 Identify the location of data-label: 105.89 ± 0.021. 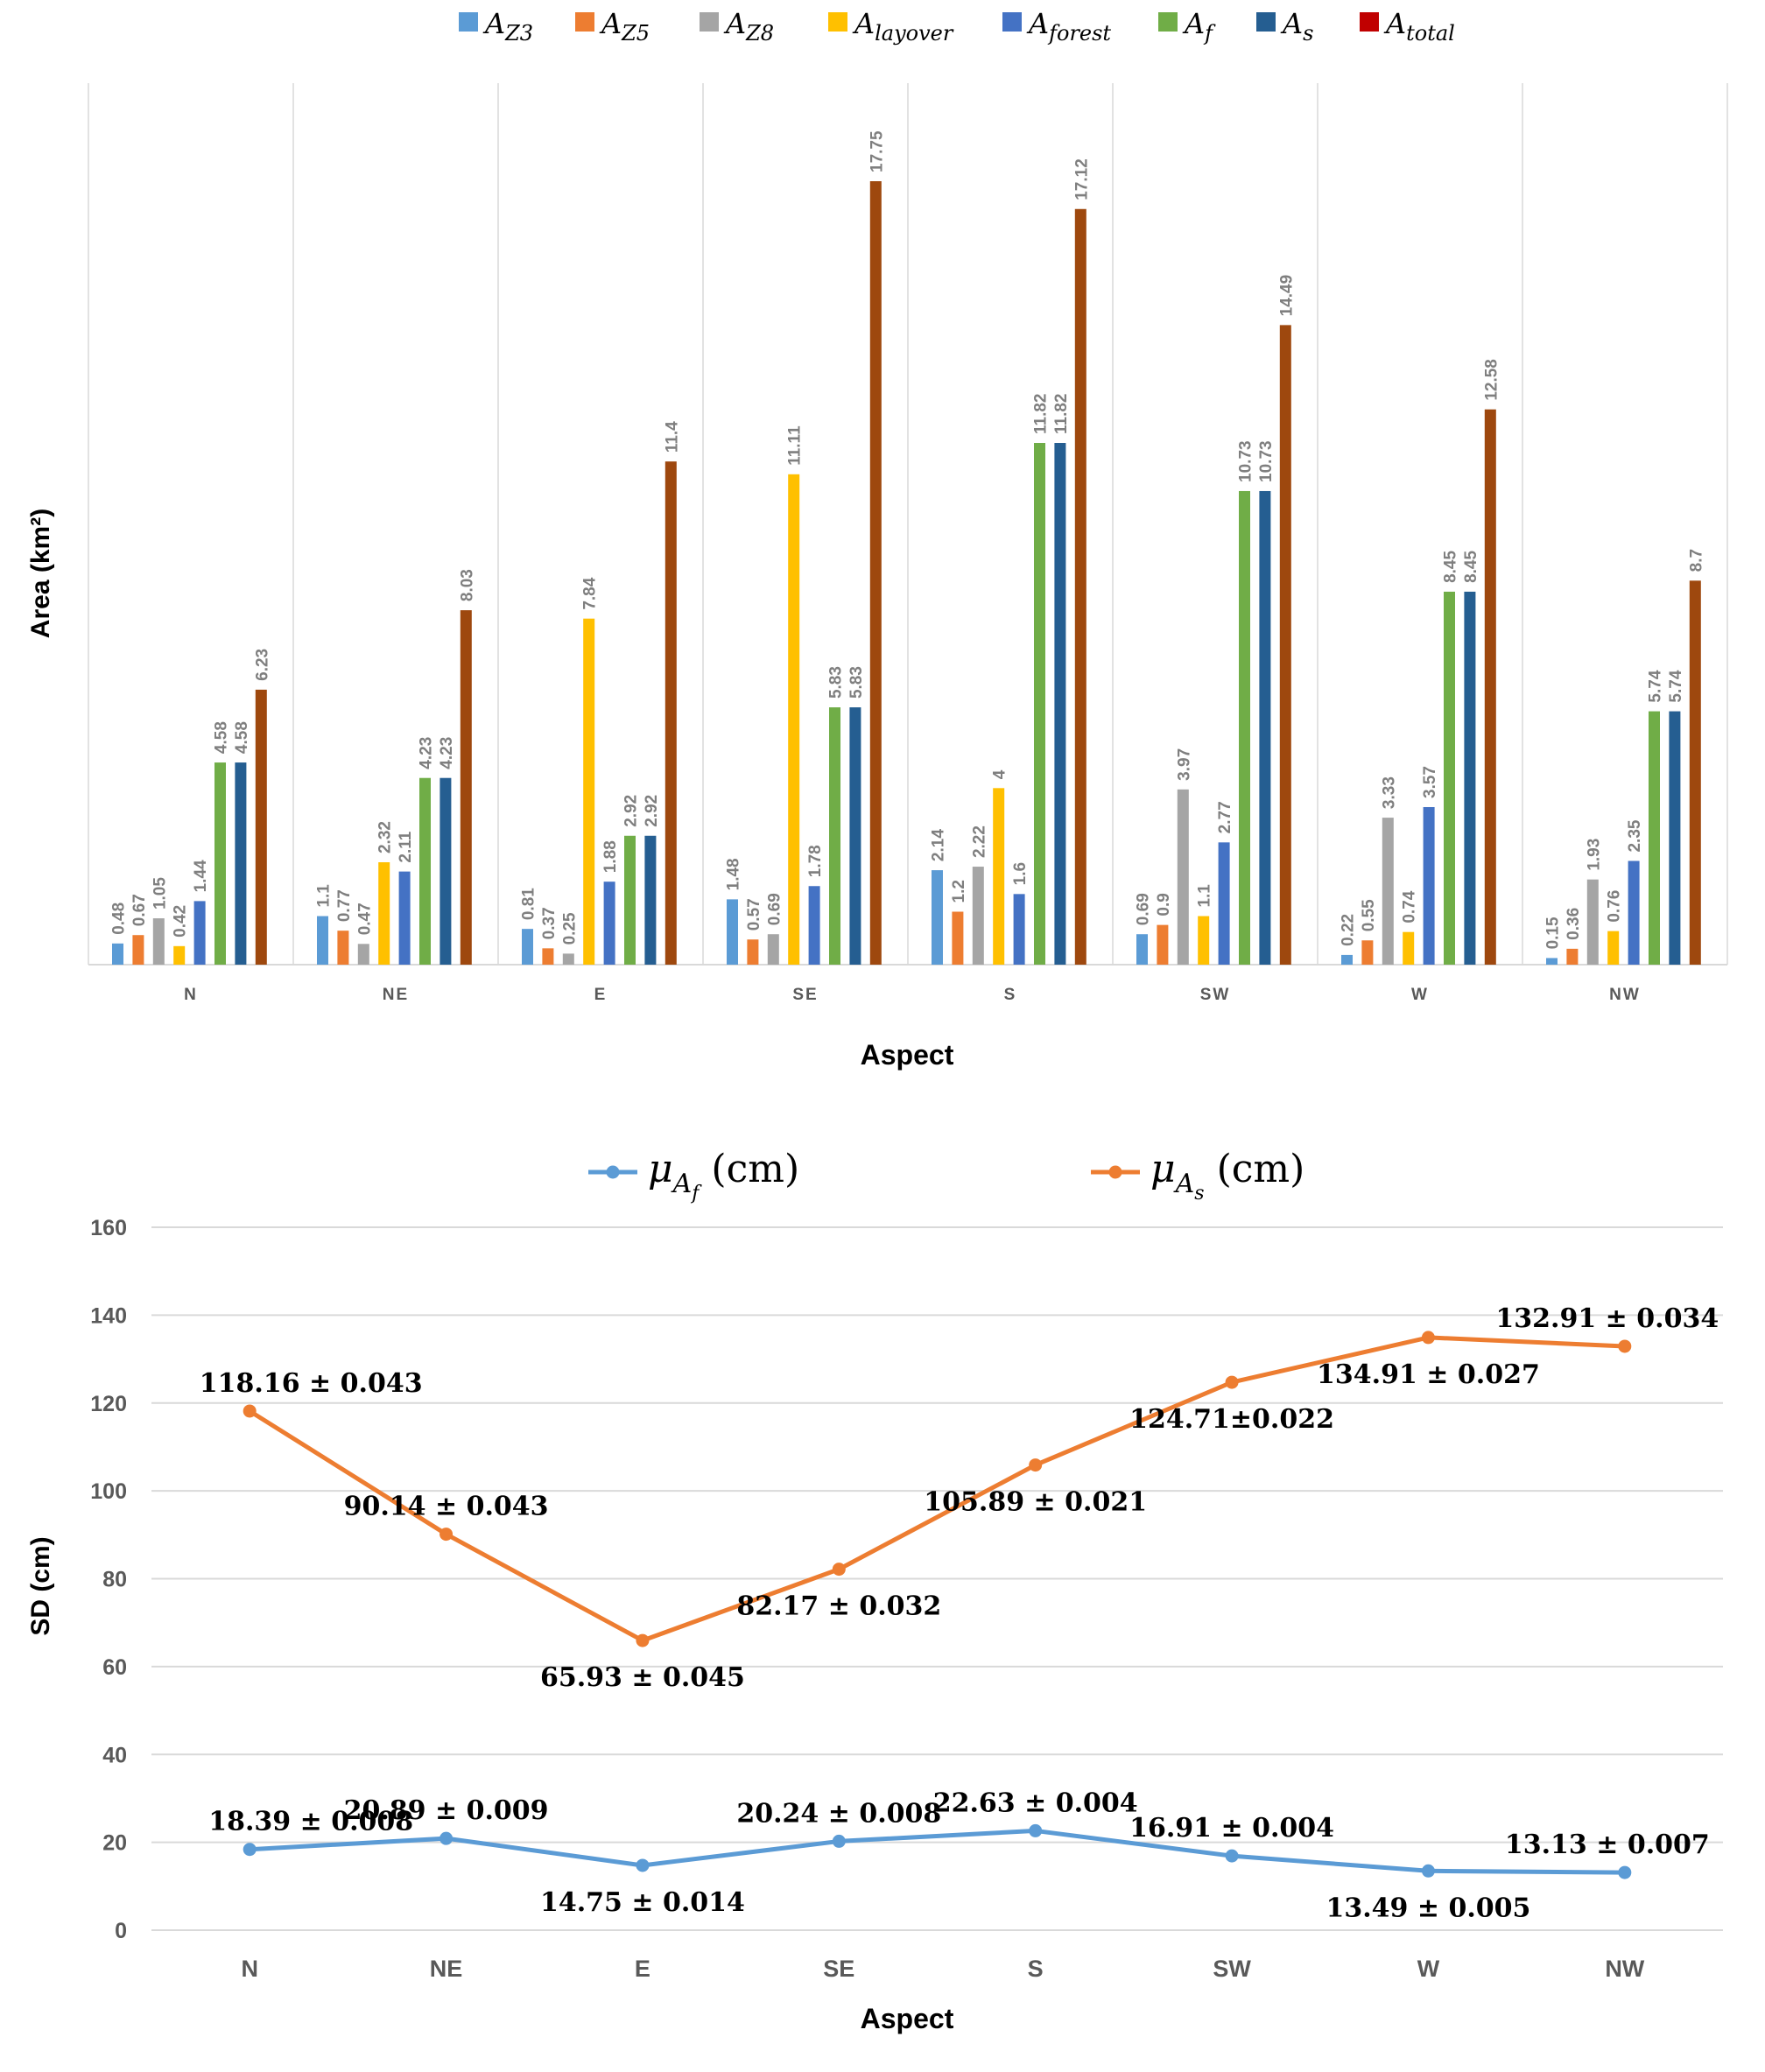
(1035, 1502).